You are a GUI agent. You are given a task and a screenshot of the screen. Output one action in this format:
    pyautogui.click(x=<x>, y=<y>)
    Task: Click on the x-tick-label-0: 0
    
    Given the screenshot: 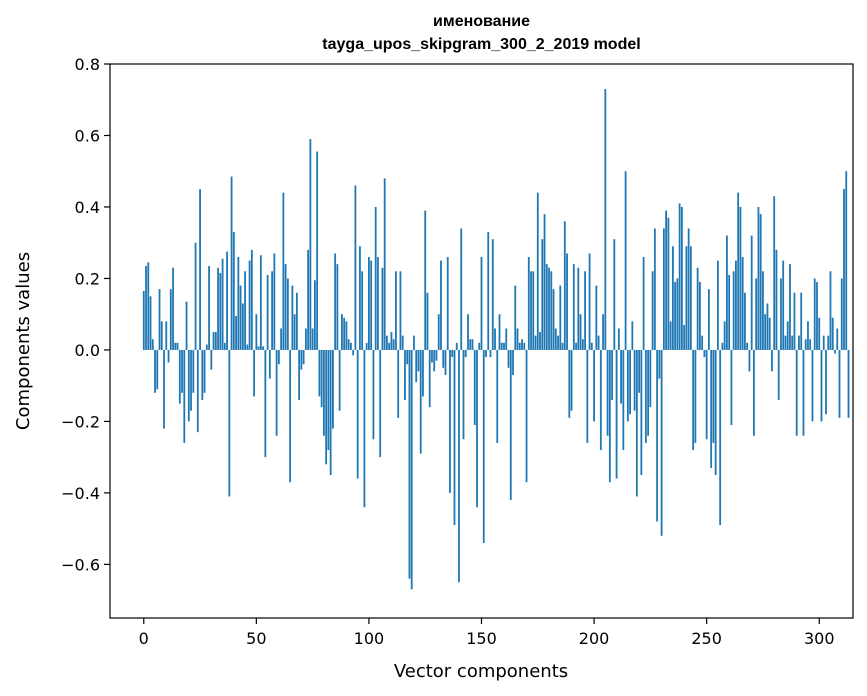 What is the action you would take?
    pyautogui.click(x=144, y=638)
    